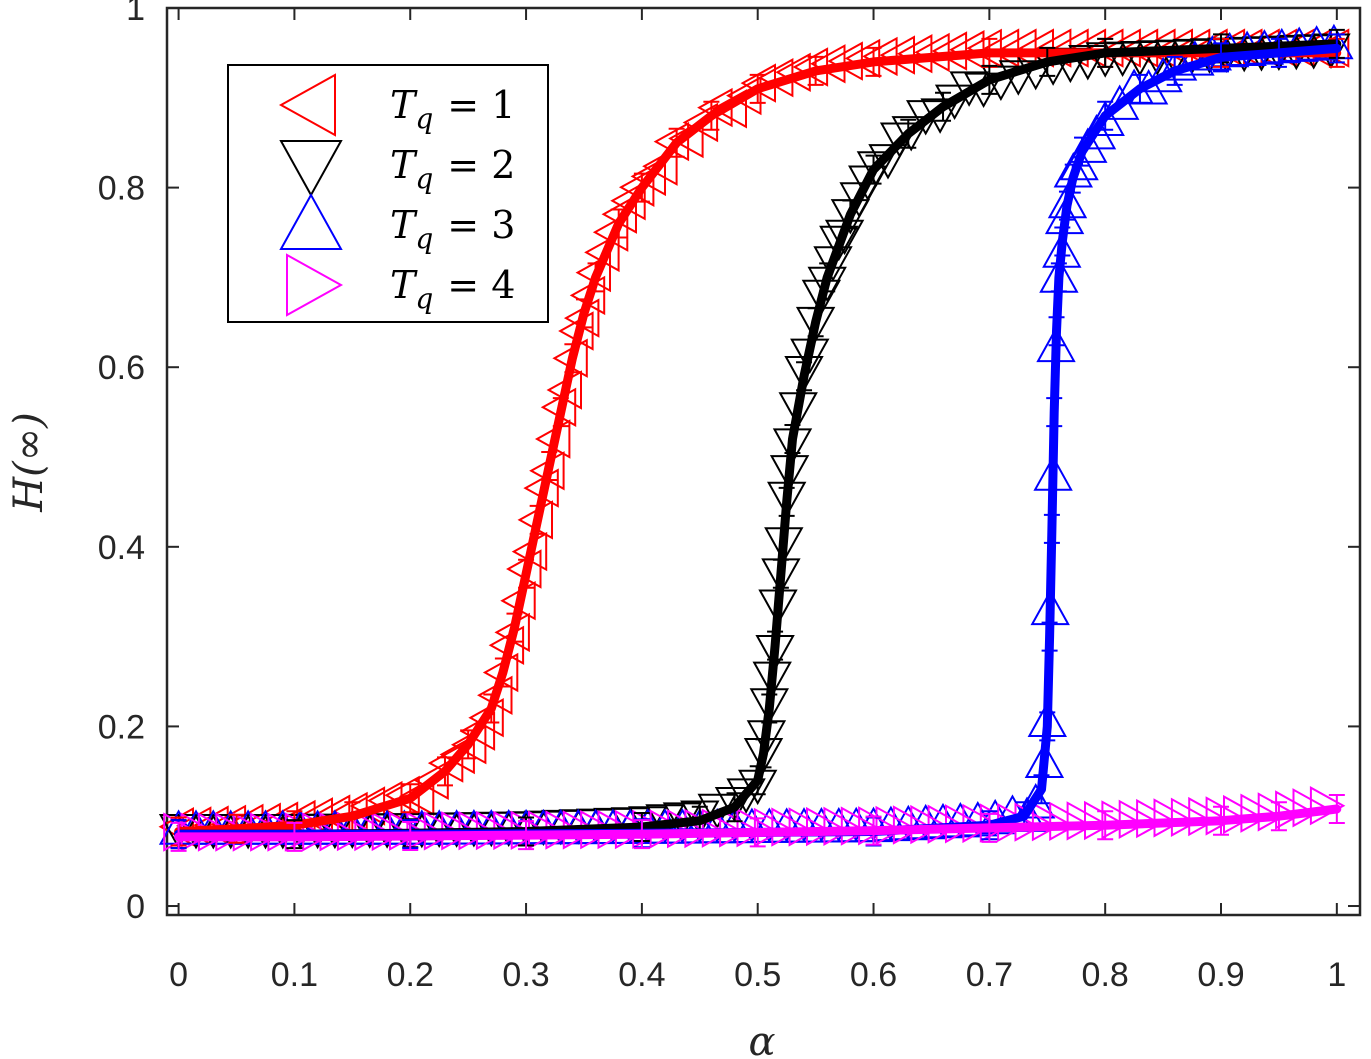  I want to click on legend-entry-4: Tq = 4, so click(400, 285).